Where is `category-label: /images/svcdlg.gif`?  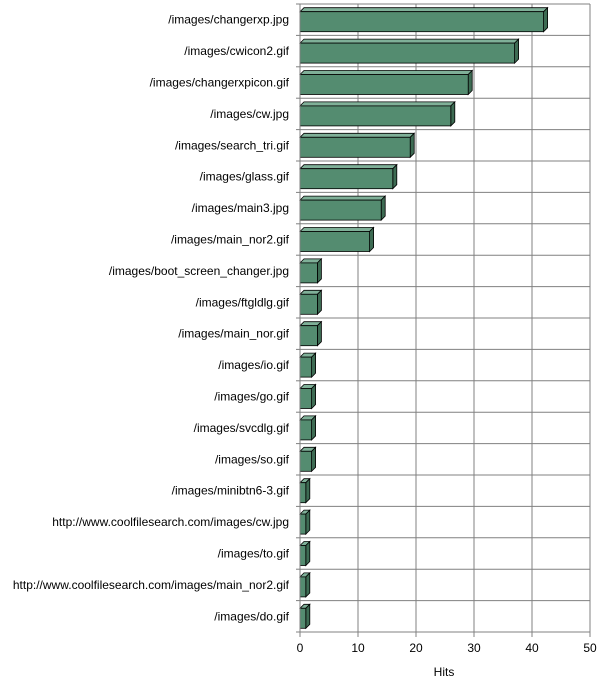 category-label: /images/svcdlg.gif is located at coordinates (242, 428).